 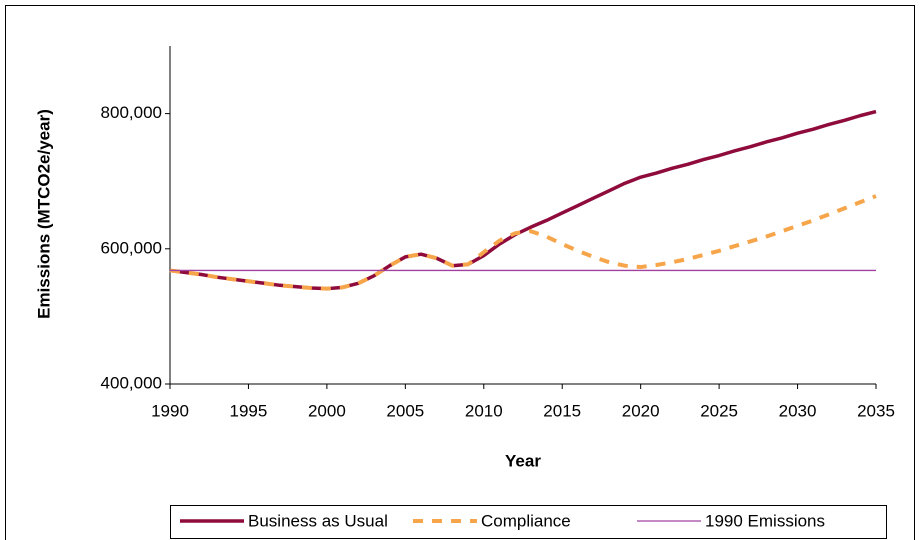 I want to click on legend-label: Compliance, so click(x=526, y=520).